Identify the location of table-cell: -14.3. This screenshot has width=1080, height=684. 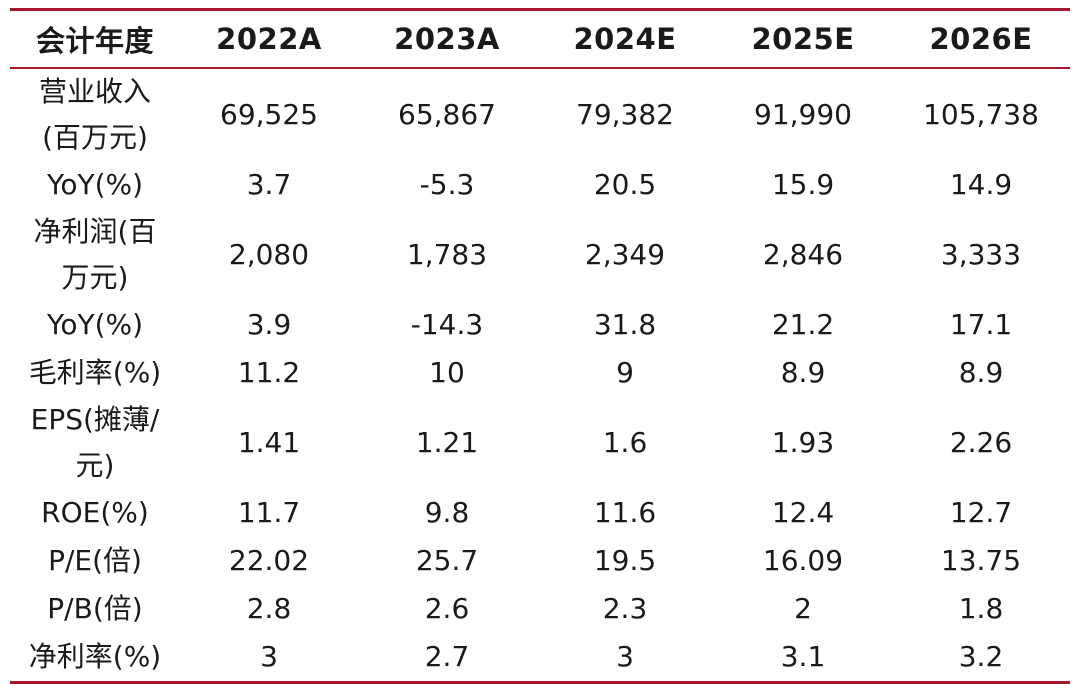
(447, 324).